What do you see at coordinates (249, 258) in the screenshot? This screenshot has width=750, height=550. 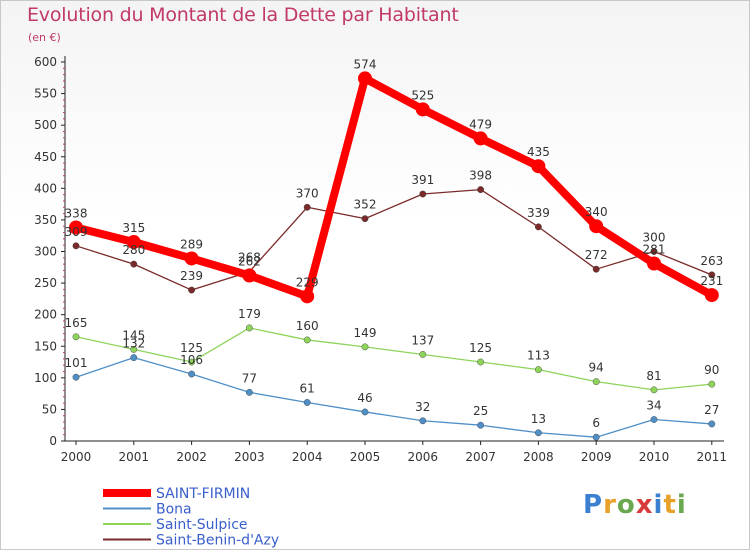 I see `data-label-saint-benin-d-azy: 268` at bounding box center [249, 258].